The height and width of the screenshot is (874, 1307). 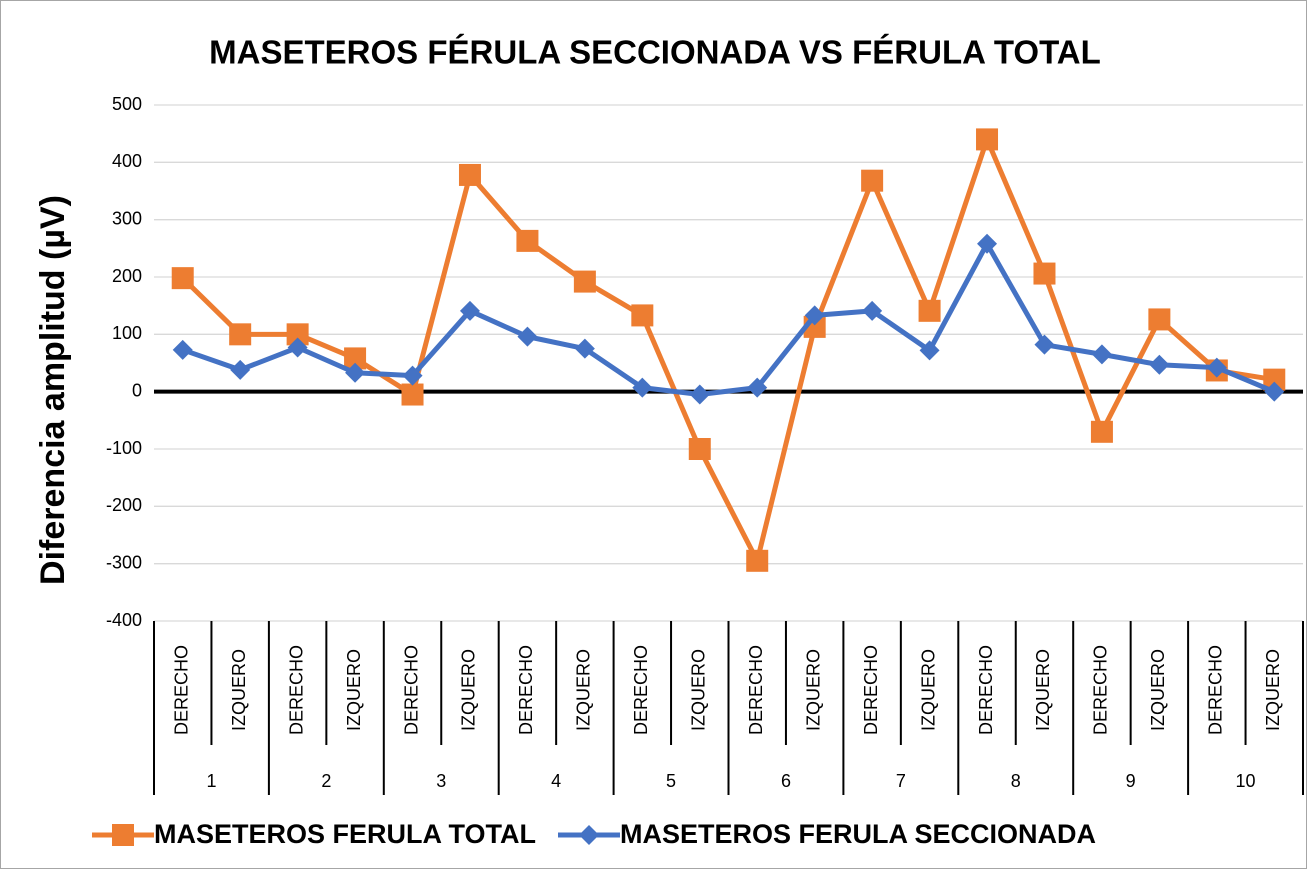 What do you see at coordinates (127, 104) in the screenshot?
I see `y-tick-label: 500` at bounding box center [127, 104].